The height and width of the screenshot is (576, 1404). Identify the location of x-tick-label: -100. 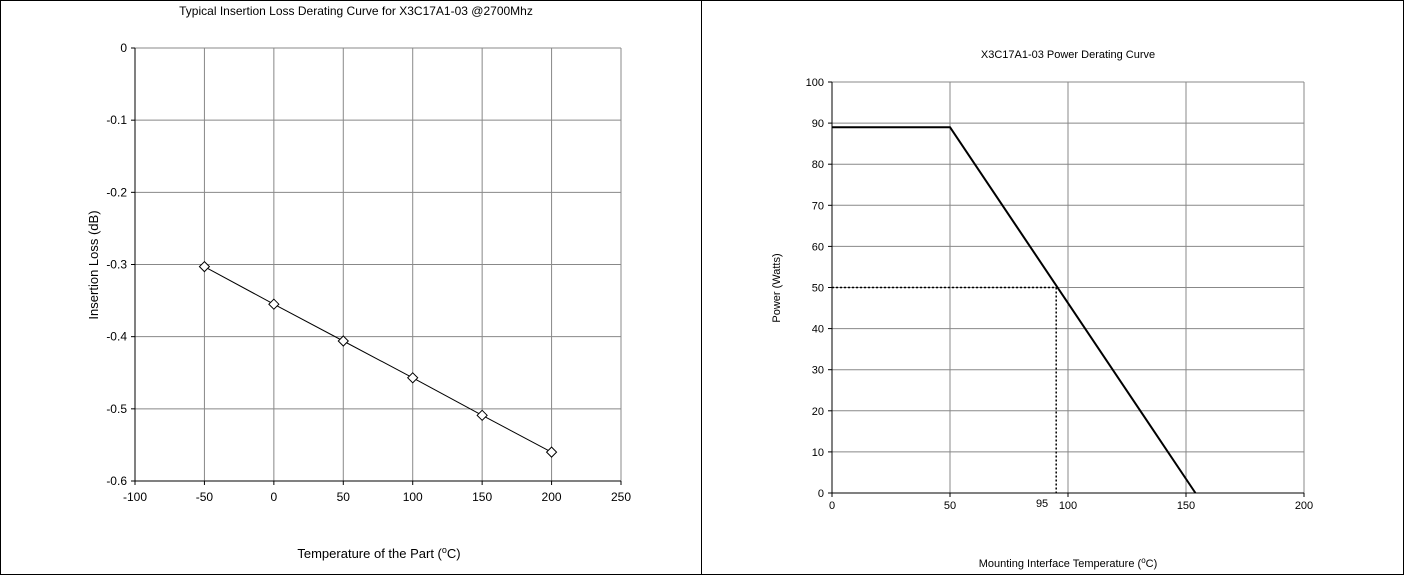
(135, 497).